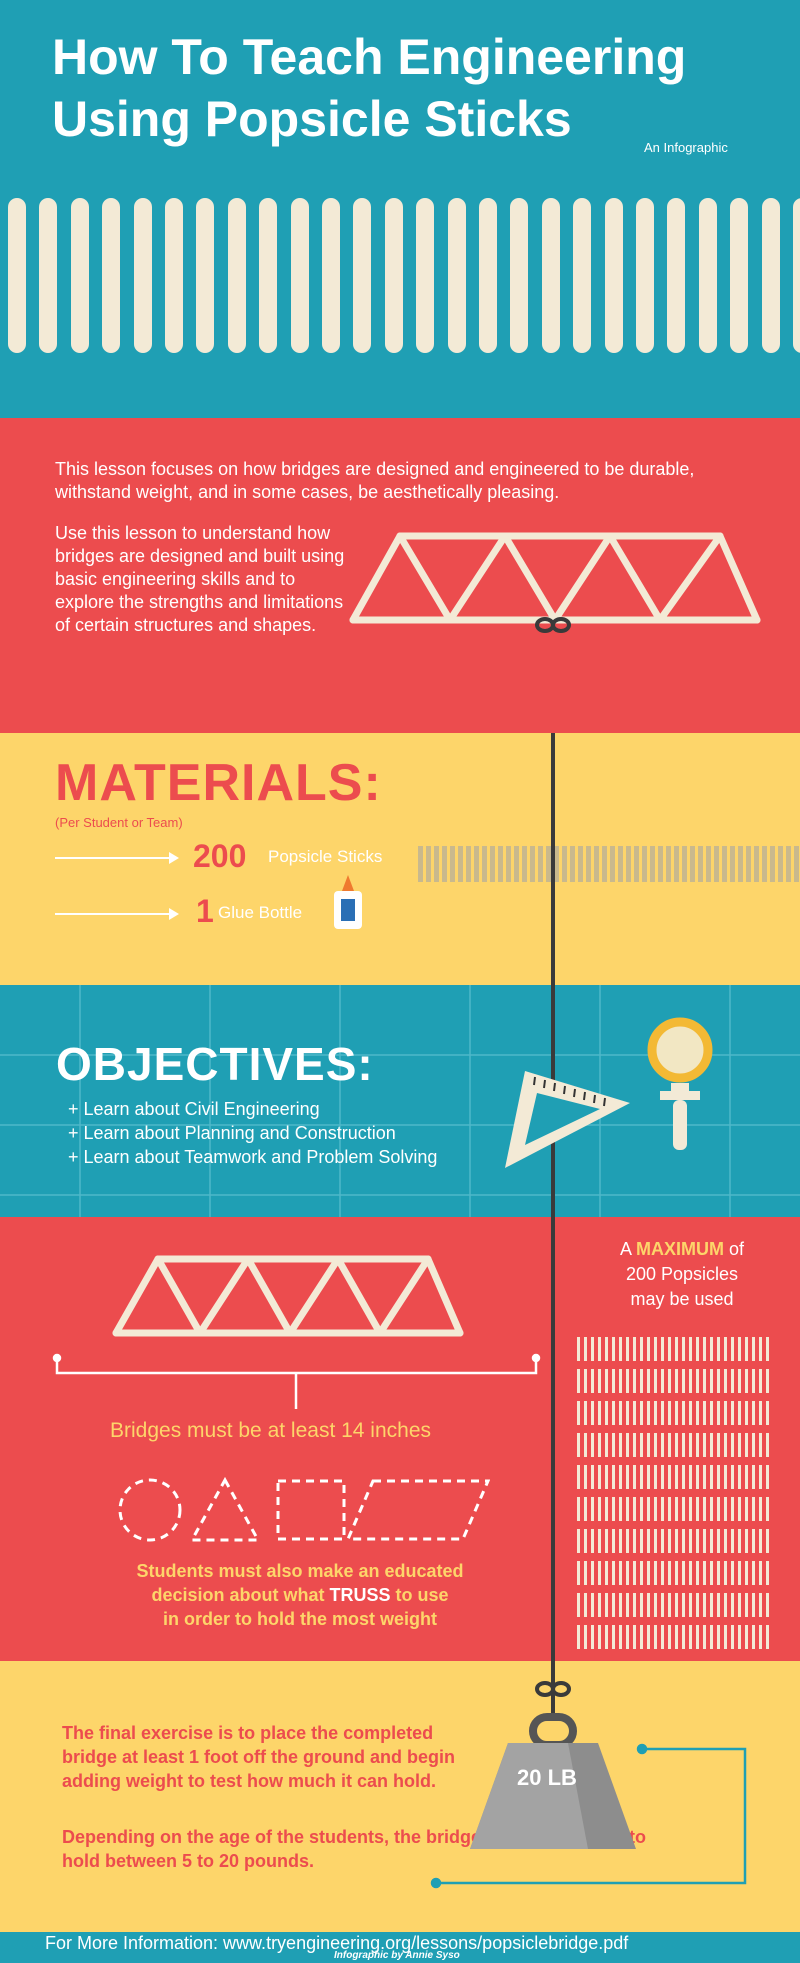 Image resolution: width=800 pixels, height=1963 pixels. What do you see at coordinates (300, 1571) in the screenshot?
I see `truss-rule-line-1: Students must also make an educated` at bounding box center [300, 1571].